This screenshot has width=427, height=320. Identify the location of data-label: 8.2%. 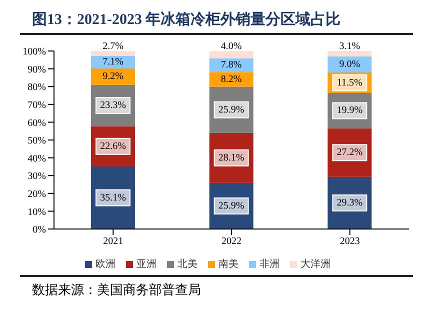
(231, 79).